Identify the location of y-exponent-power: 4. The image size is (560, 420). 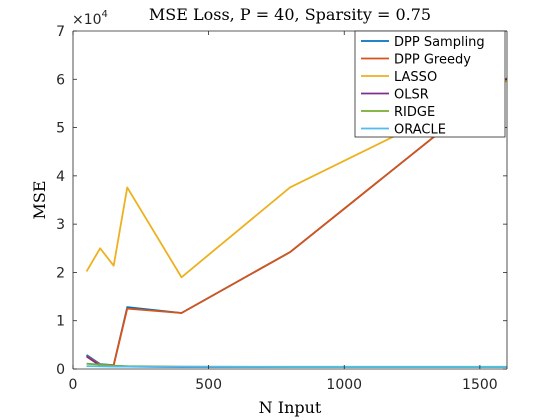
(105, 14).